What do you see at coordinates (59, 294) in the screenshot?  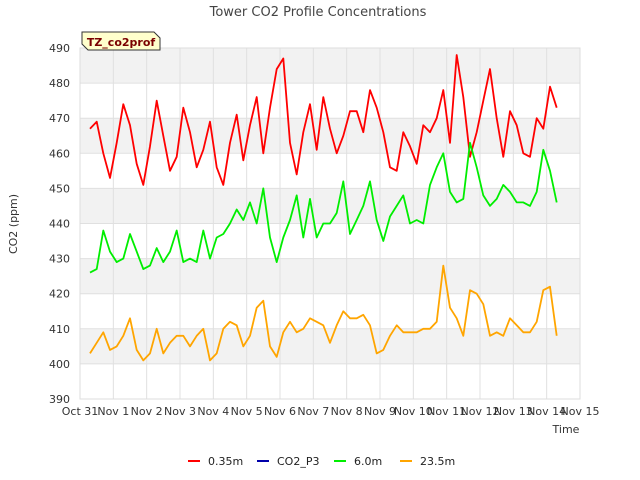 I see `y-tick-label: 420` at bounding box center [59, 294].